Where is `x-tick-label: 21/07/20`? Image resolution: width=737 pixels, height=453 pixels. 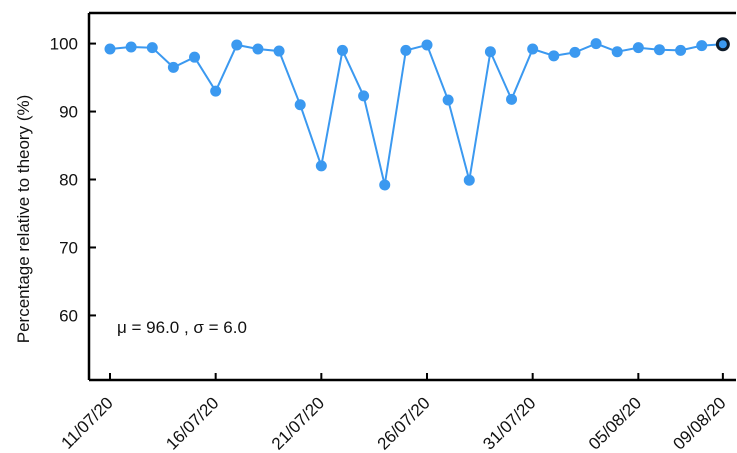
x-tick-label: 21/07/20 is located at coordinates (298, 423).